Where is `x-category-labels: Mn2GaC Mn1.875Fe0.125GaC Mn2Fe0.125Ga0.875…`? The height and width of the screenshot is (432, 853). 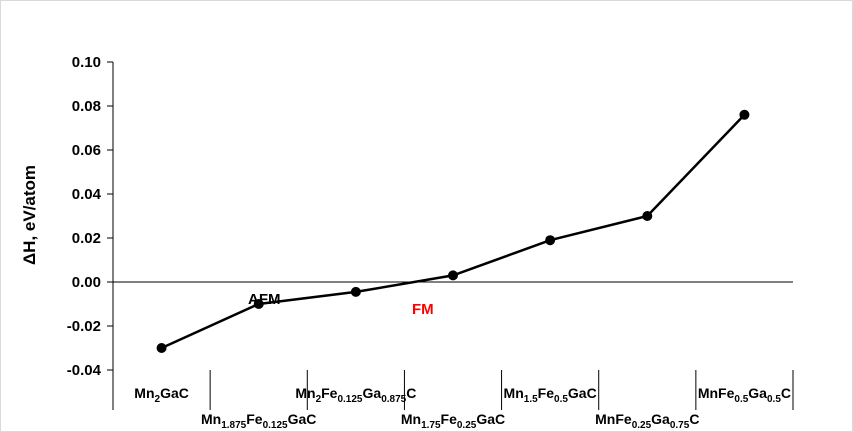 x-category-labels: Mn2GaC Mn1.875Fe0.125GaC Mn2Fe0.125Ga0.875… is located at coordinates (462, 408).